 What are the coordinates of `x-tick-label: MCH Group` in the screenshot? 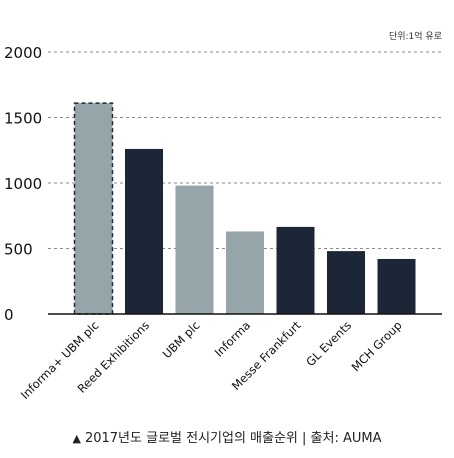 It's located at (377, 346).